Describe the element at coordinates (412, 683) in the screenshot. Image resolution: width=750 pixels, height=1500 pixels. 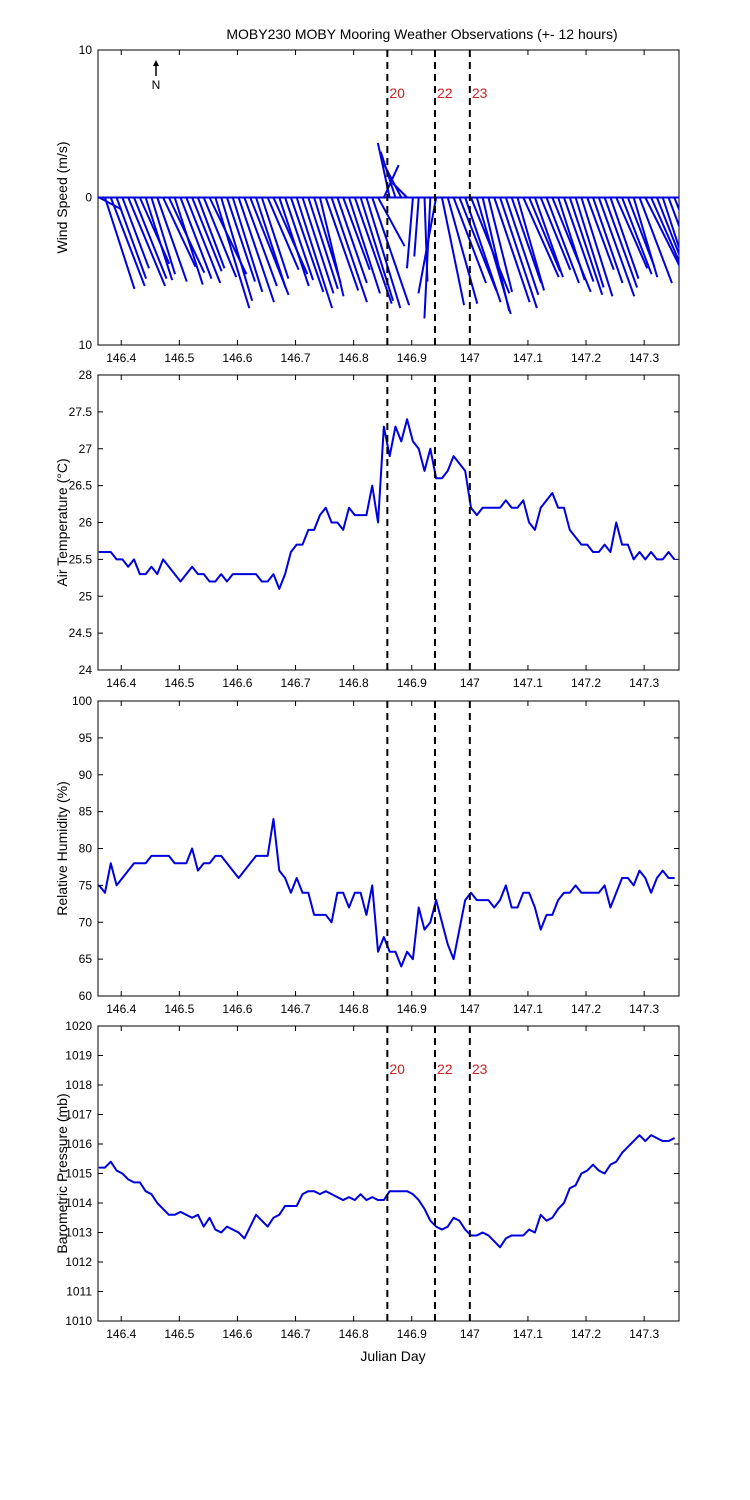
I see `x-tick-label: 146.9` at that location.